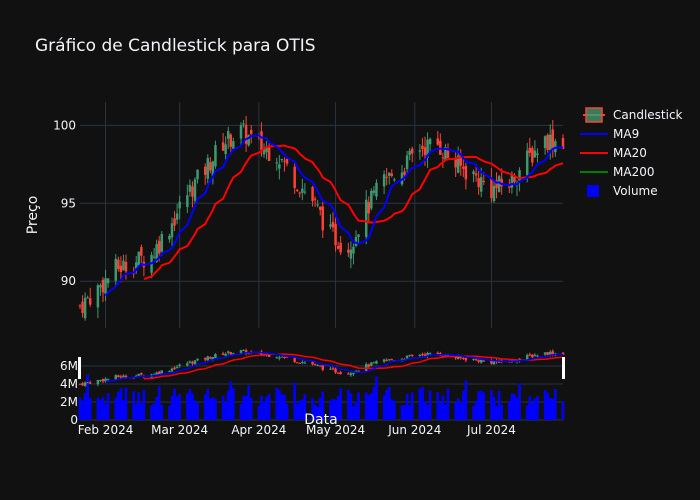  Describe the element at coordinates (175, 46) in the screenshot. I see `chart-title: Gráfico de Candlestick para OTIS` at that location.